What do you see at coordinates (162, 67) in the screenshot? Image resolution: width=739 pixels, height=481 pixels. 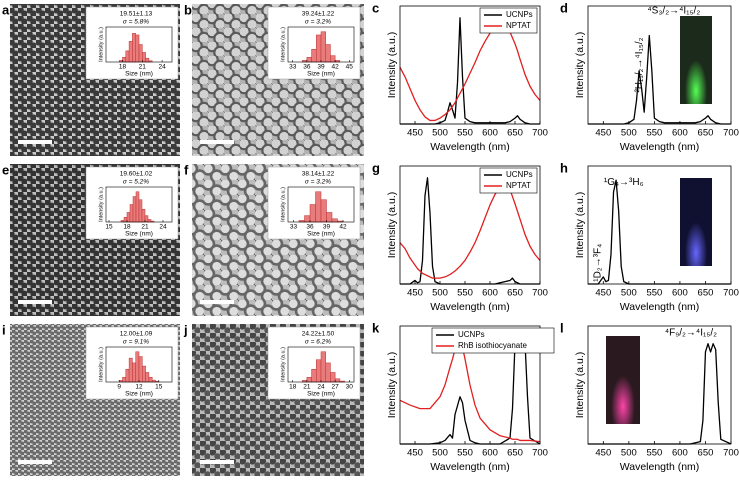 I see `x-tick-label: 24` at bounding box center [162, 67].